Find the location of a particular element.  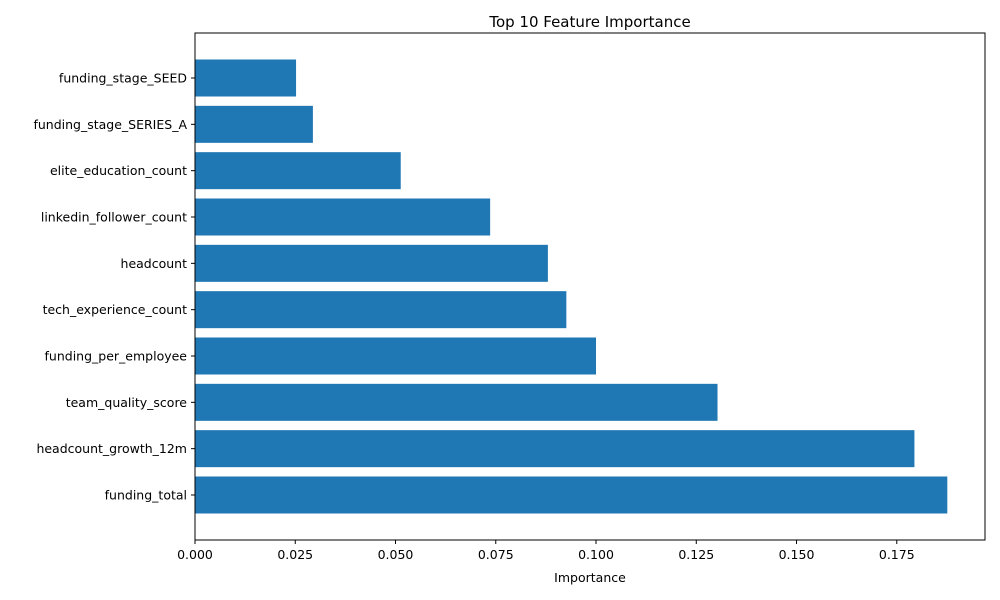

y-tick-label: elite_education_count is located at coordinates (118, 170).